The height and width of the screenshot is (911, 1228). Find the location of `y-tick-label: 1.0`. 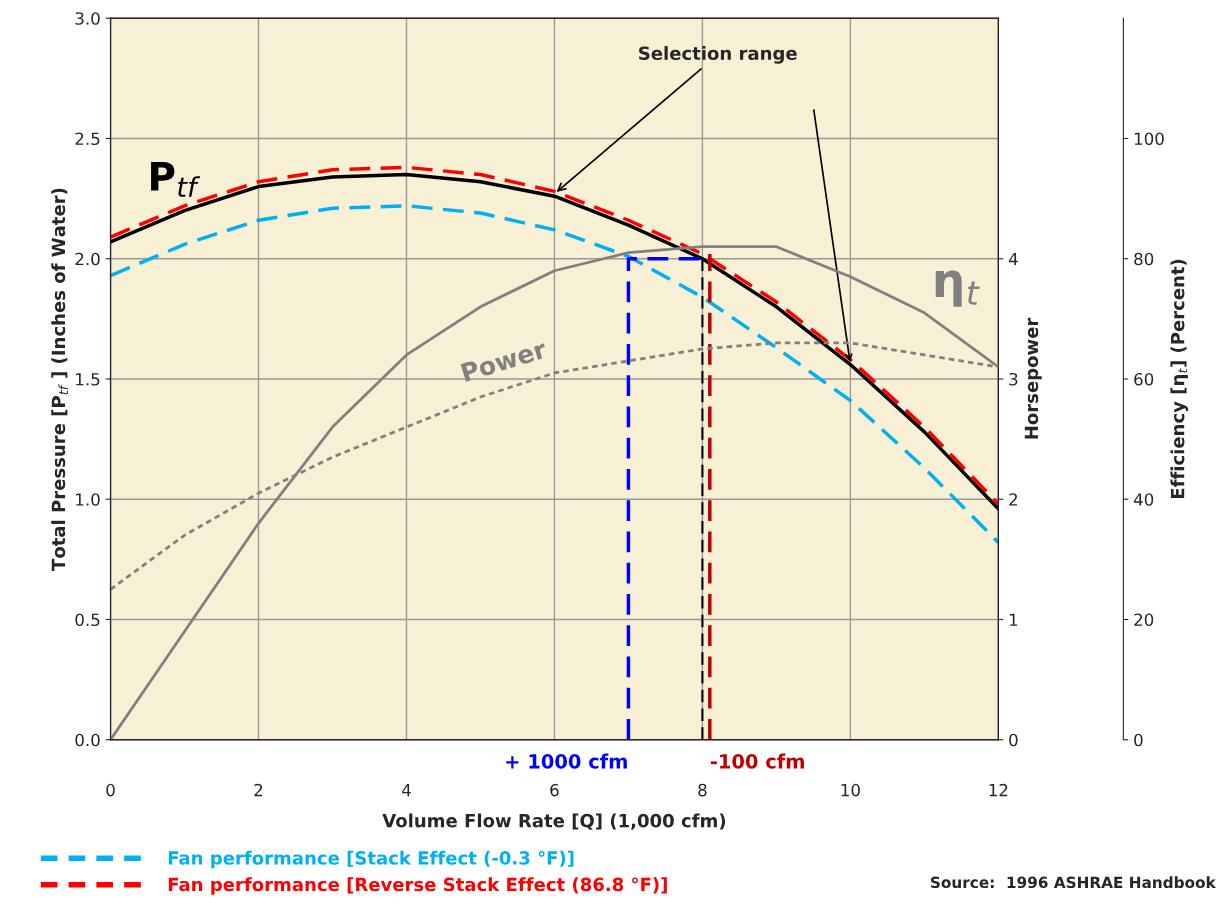

y-tick-label: 1.0 is located at coordinates (88, 499).